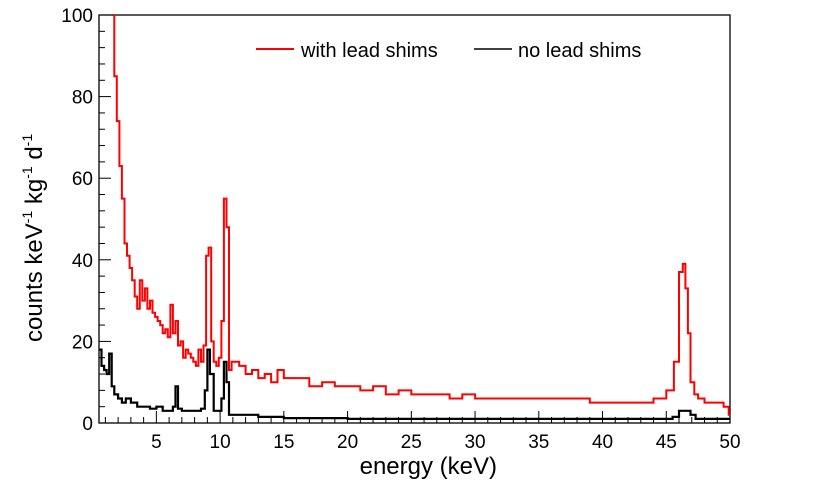 This screenshot has width=830, height=492. Describe the element at coordinates (220, 442) in the screenshot. I see `x-tick-label-10: 10` at that location.